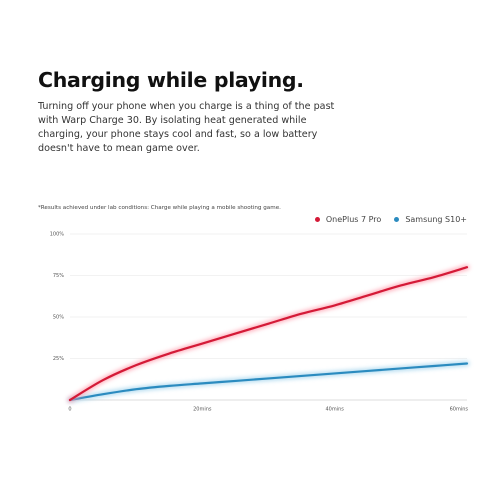  What do you see at coordinates (202, 410) in the screenshot?
I see `x-tick-label: 20mins` at bounding box center [202, 410].